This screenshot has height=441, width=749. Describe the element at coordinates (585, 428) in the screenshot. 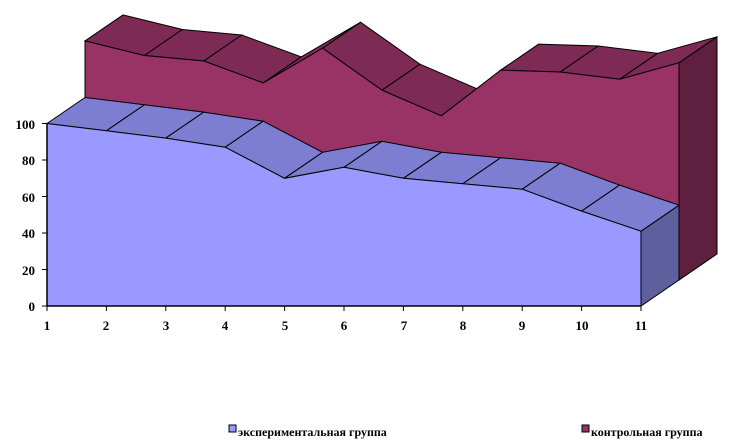

I see `legend-swatch-control` at that location.